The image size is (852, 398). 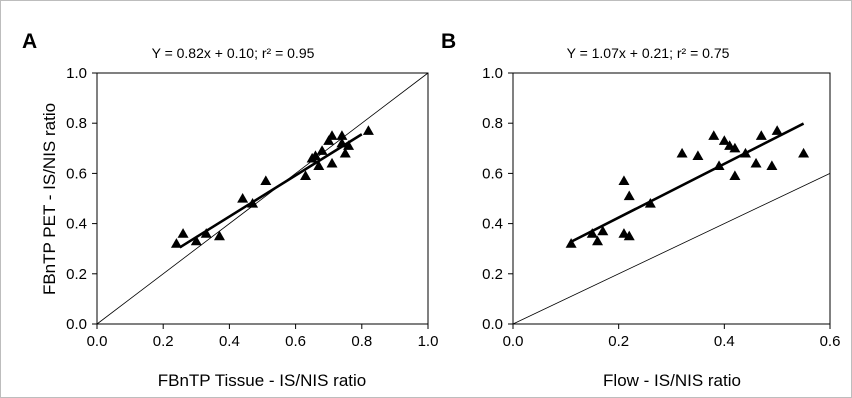 I want to click on panel-a-x-tick-label: 0.2, so click(x=163, y=341).